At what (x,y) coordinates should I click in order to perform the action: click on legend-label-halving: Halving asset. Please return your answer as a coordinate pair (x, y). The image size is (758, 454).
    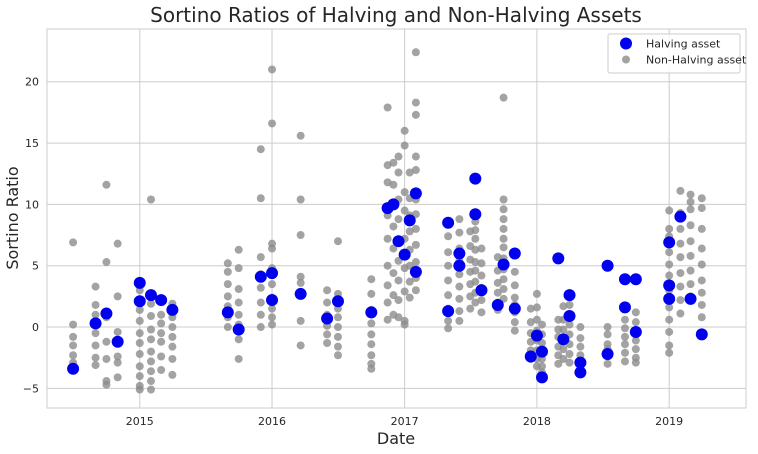
    Looking at the image, I should click on (683, 44).